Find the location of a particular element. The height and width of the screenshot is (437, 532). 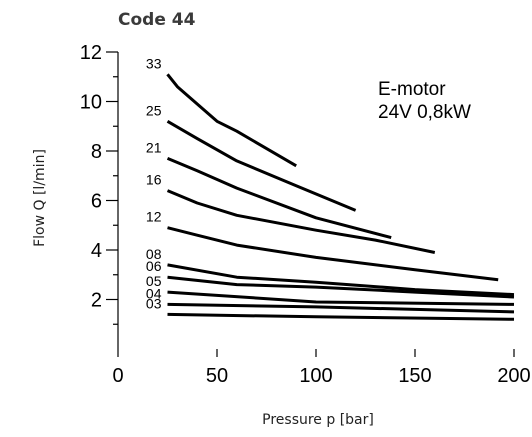

series-label-12: 12 is located at coordinates (154, 217).